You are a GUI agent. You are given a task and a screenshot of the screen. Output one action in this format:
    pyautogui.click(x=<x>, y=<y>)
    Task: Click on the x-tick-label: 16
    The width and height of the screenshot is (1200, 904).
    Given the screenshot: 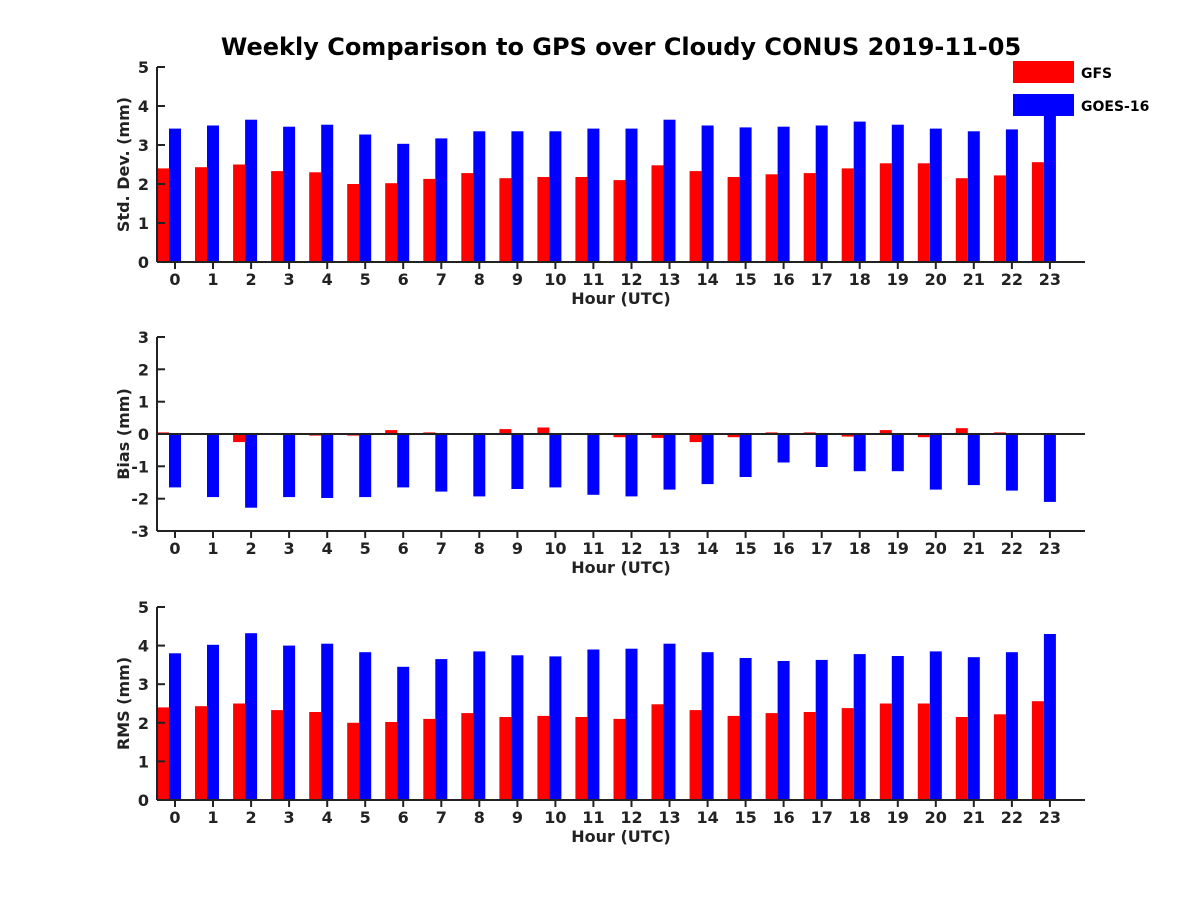 What is the action you would take?
    pyautogui.click(x=783, y=817)
    